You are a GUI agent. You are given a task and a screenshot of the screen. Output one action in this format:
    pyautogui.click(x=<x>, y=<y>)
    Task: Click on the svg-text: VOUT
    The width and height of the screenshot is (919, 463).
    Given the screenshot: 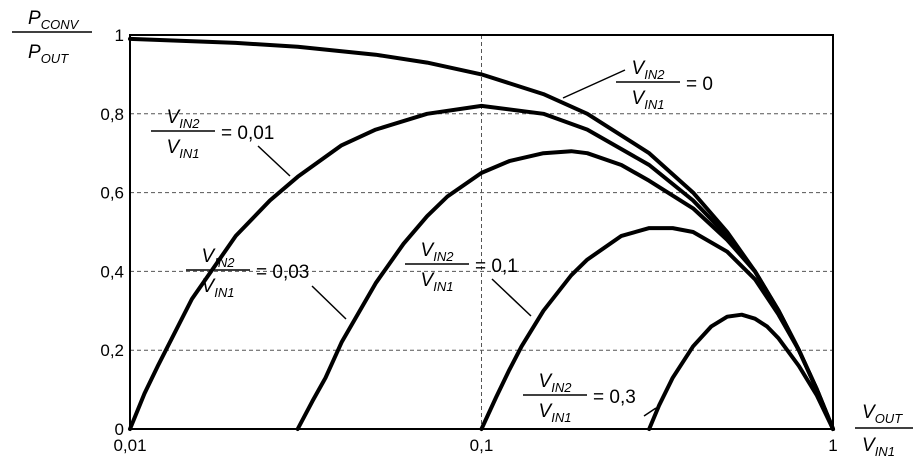 What is the action you would take?
    pyautogui.click(x=882, y=414)
    